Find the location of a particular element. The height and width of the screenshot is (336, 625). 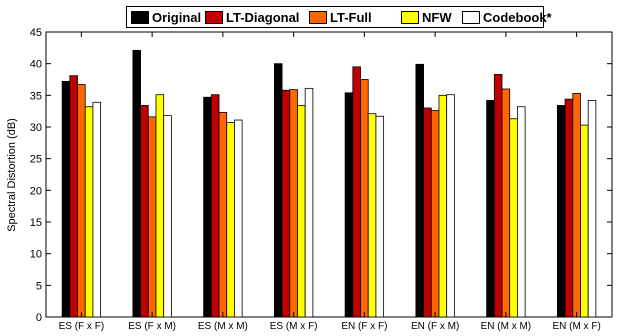

y-tick-label: 20 is located at coordinates (36, 191).